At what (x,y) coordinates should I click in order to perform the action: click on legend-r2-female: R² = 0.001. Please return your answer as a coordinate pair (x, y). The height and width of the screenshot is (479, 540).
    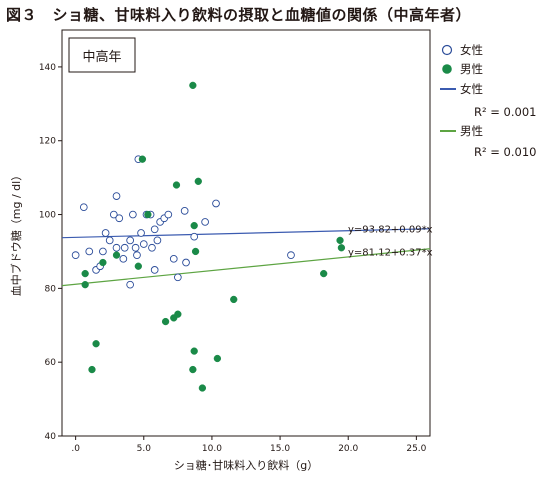
    Looking at the image, I should click on (505, 112).